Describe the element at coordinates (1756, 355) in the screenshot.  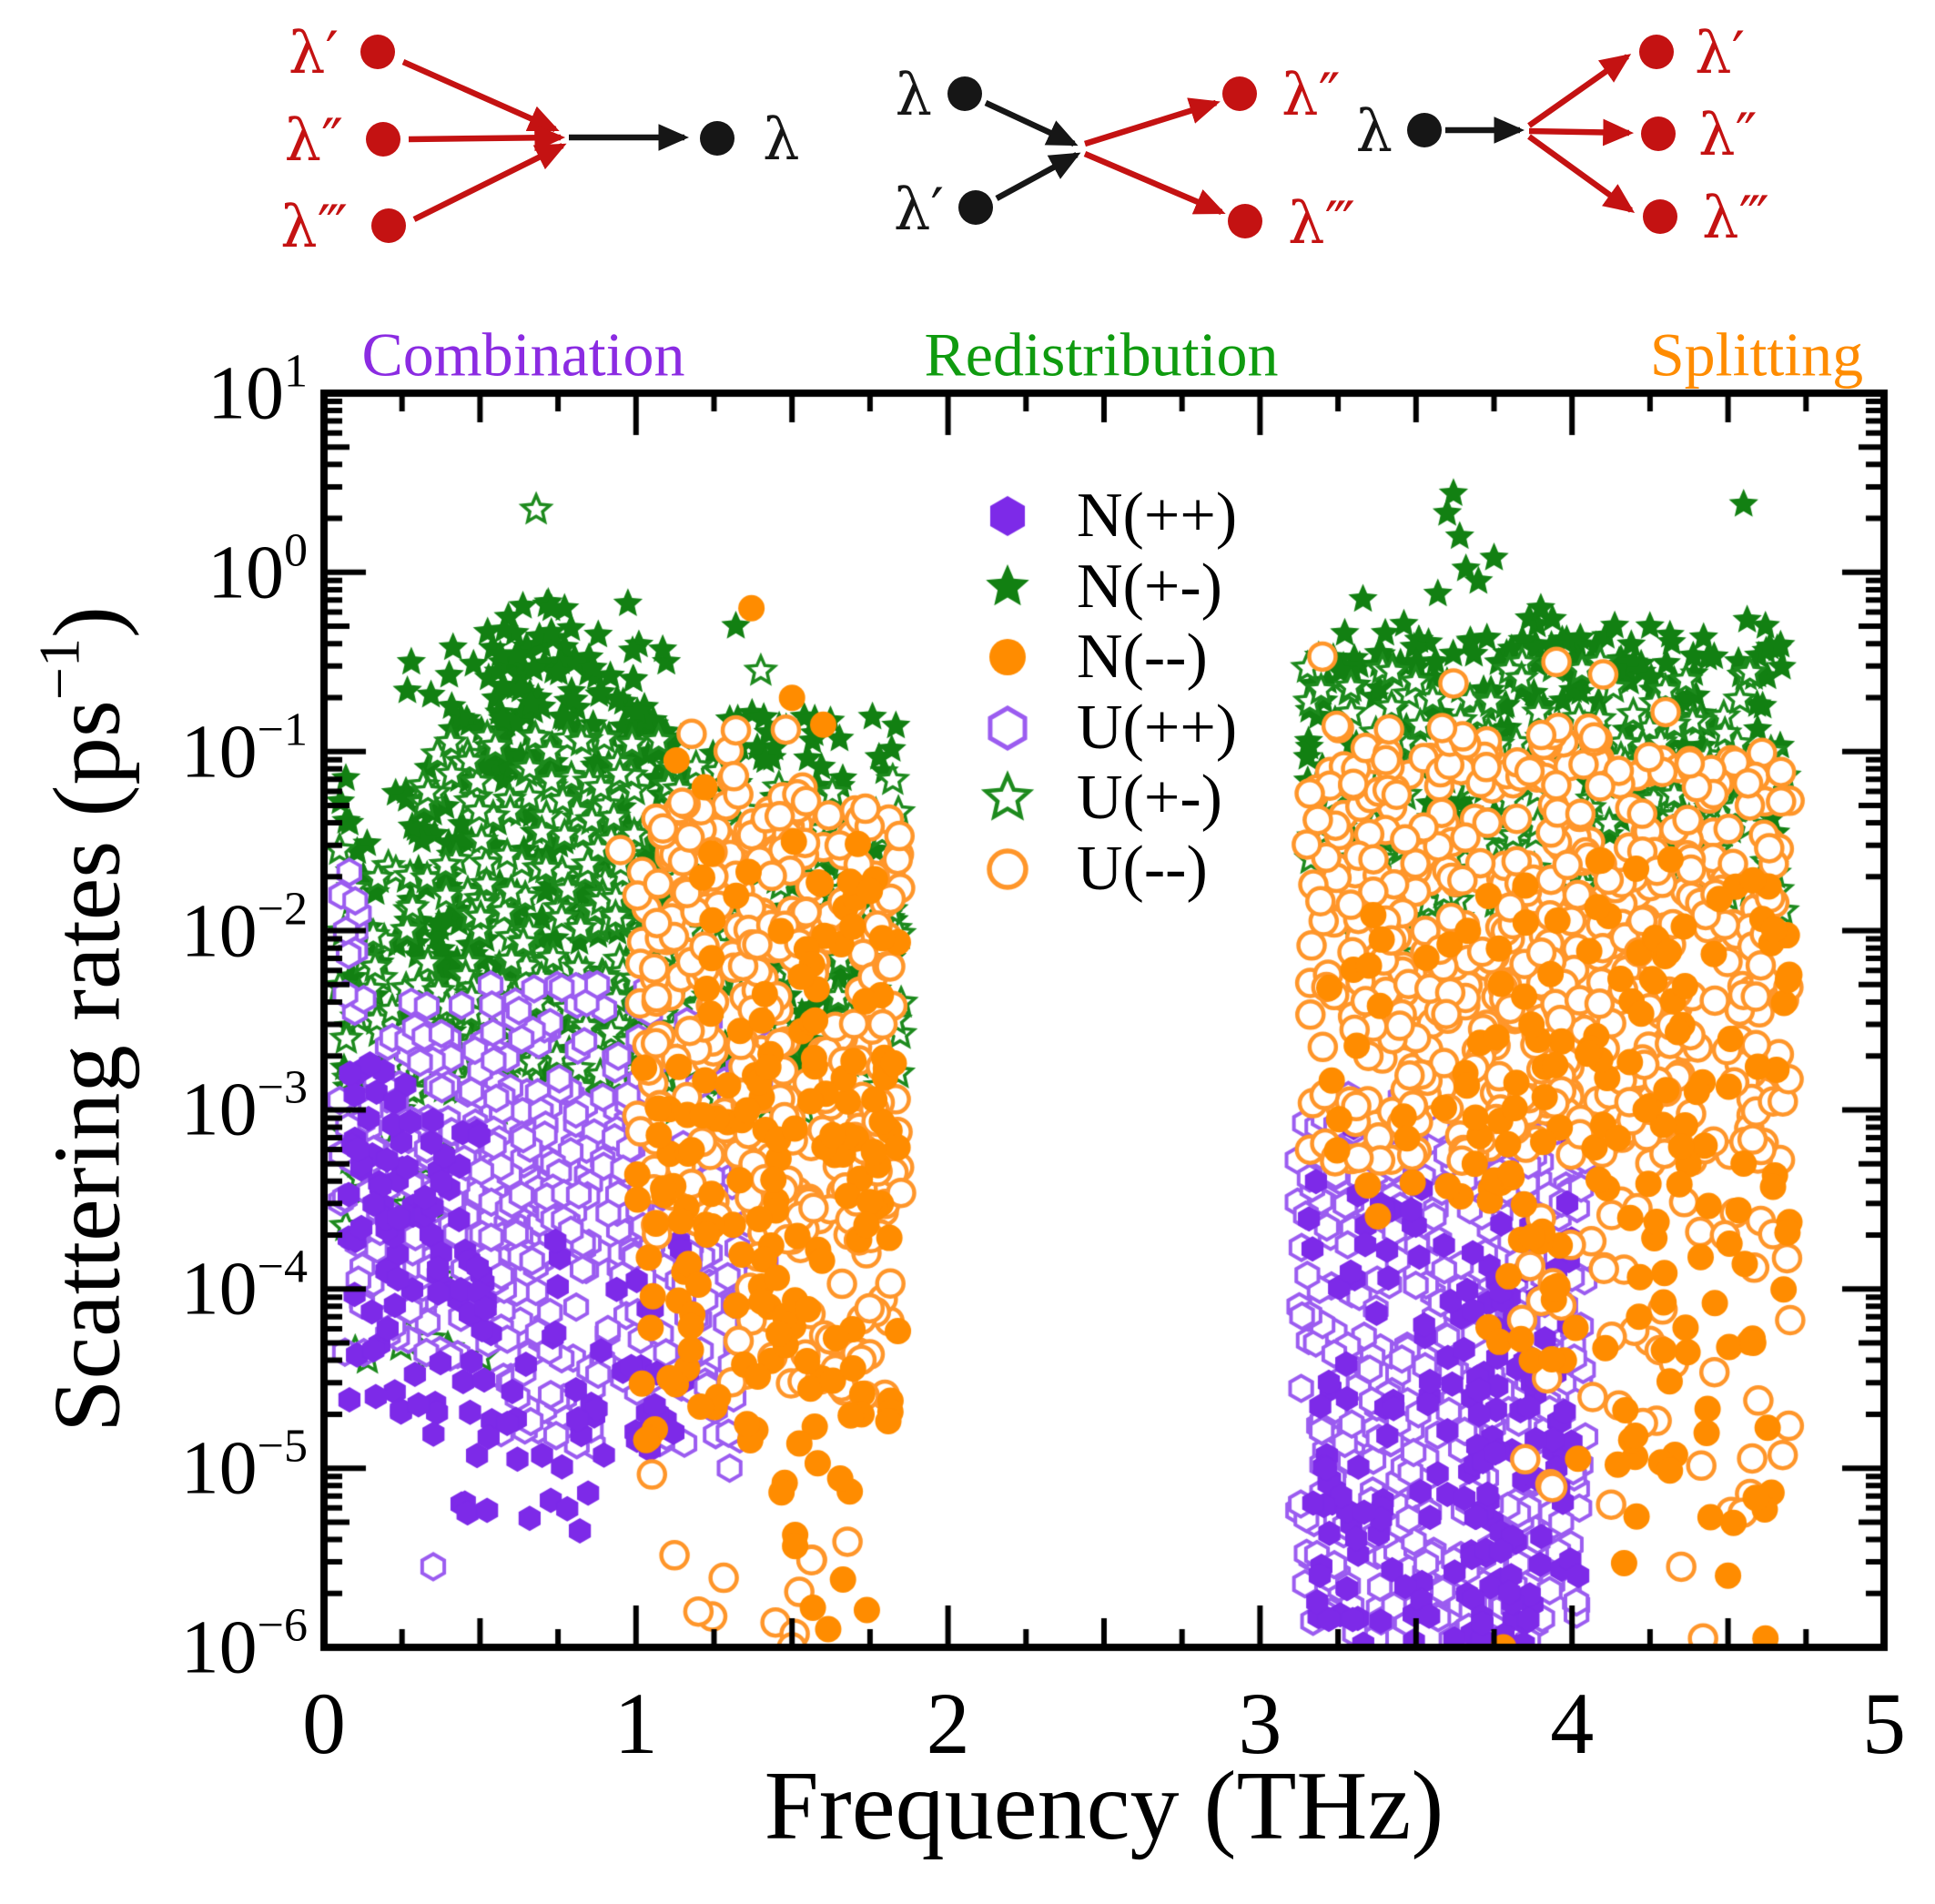
I see `section-label-splitting: Splitting` at that location.